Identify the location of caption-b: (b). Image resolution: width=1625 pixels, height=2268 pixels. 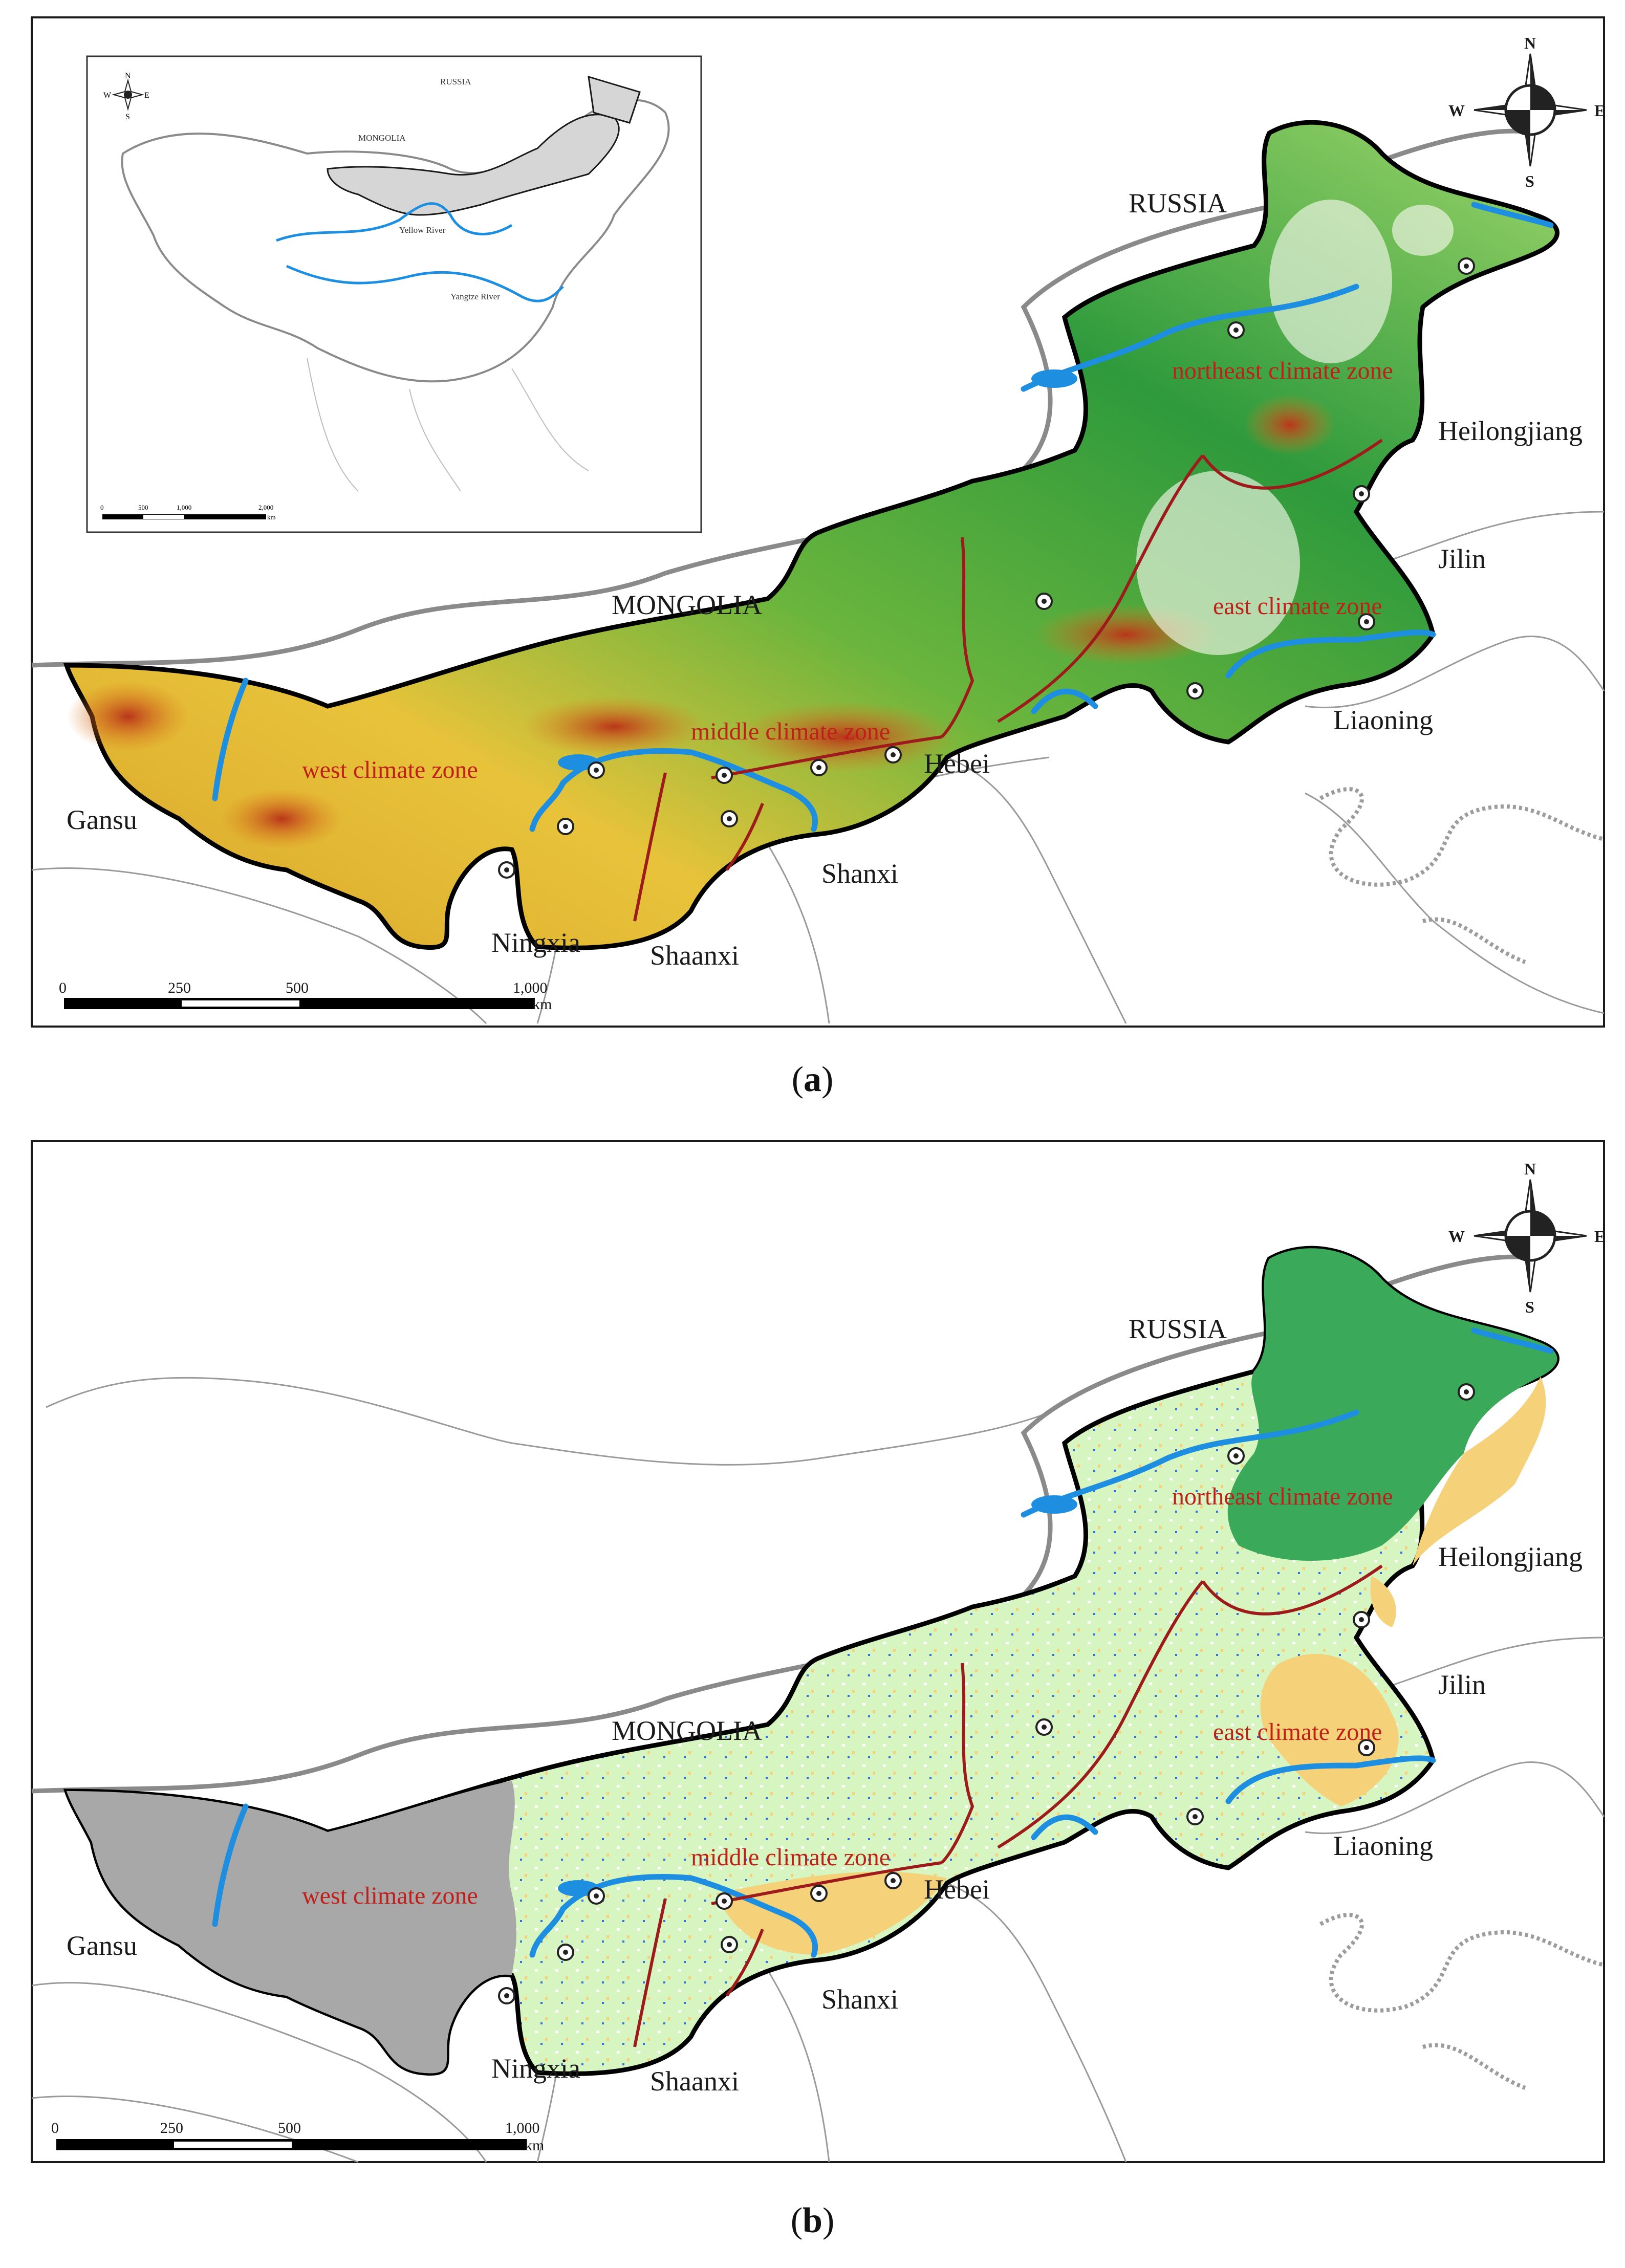
(812, 2220).